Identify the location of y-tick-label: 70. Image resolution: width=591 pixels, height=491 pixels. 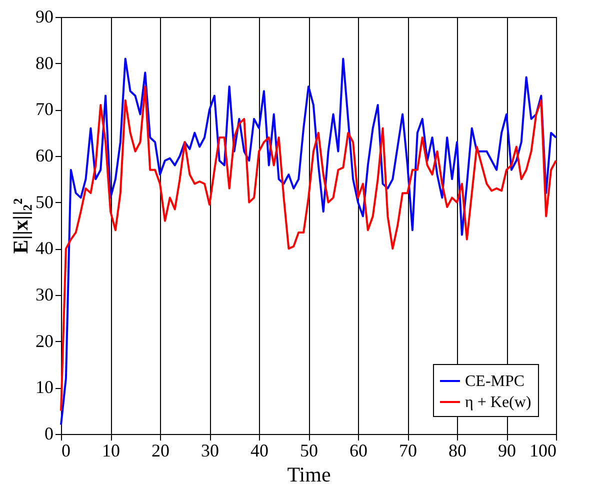
(45, 109).